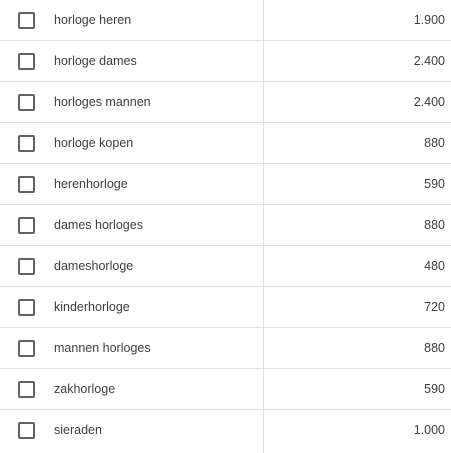 The height and width of the screenshot is (453, 451). I want to click on search-volume: 480, so click(434, 266).